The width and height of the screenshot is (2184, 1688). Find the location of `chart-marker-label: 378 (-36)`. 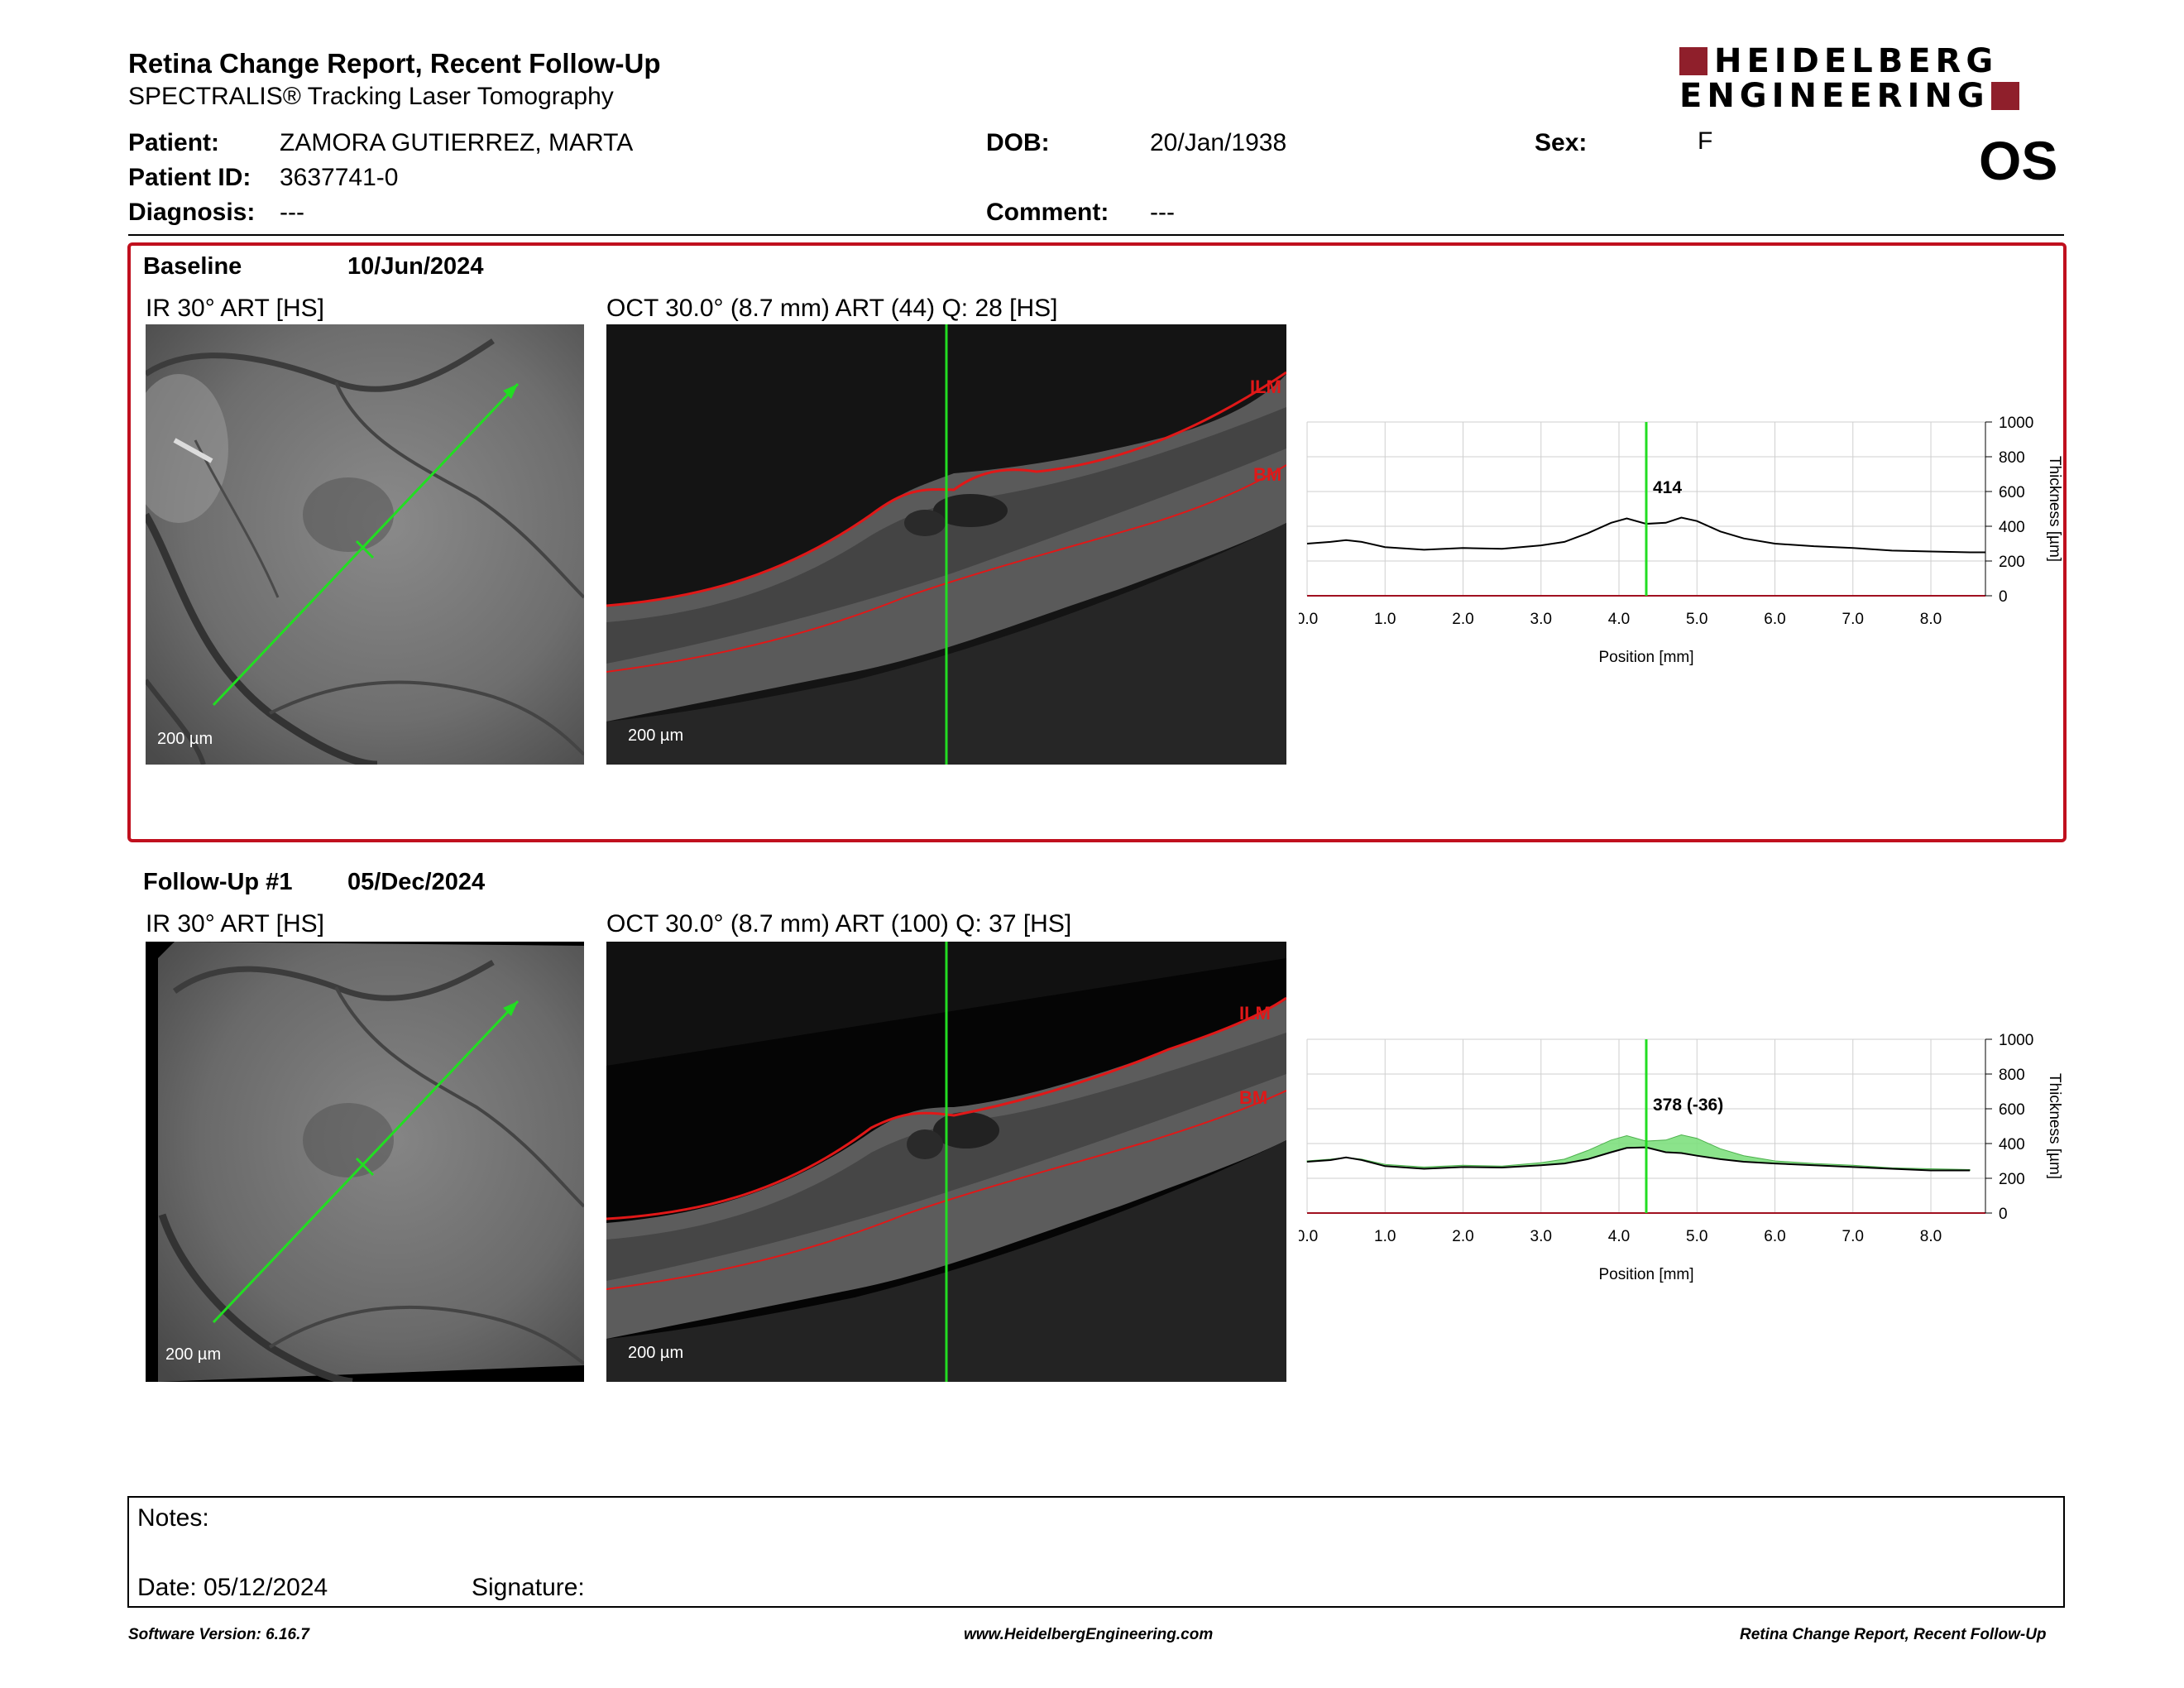

chart-marker-label: 378 (-36) is located at coordinates (1688, 1105).